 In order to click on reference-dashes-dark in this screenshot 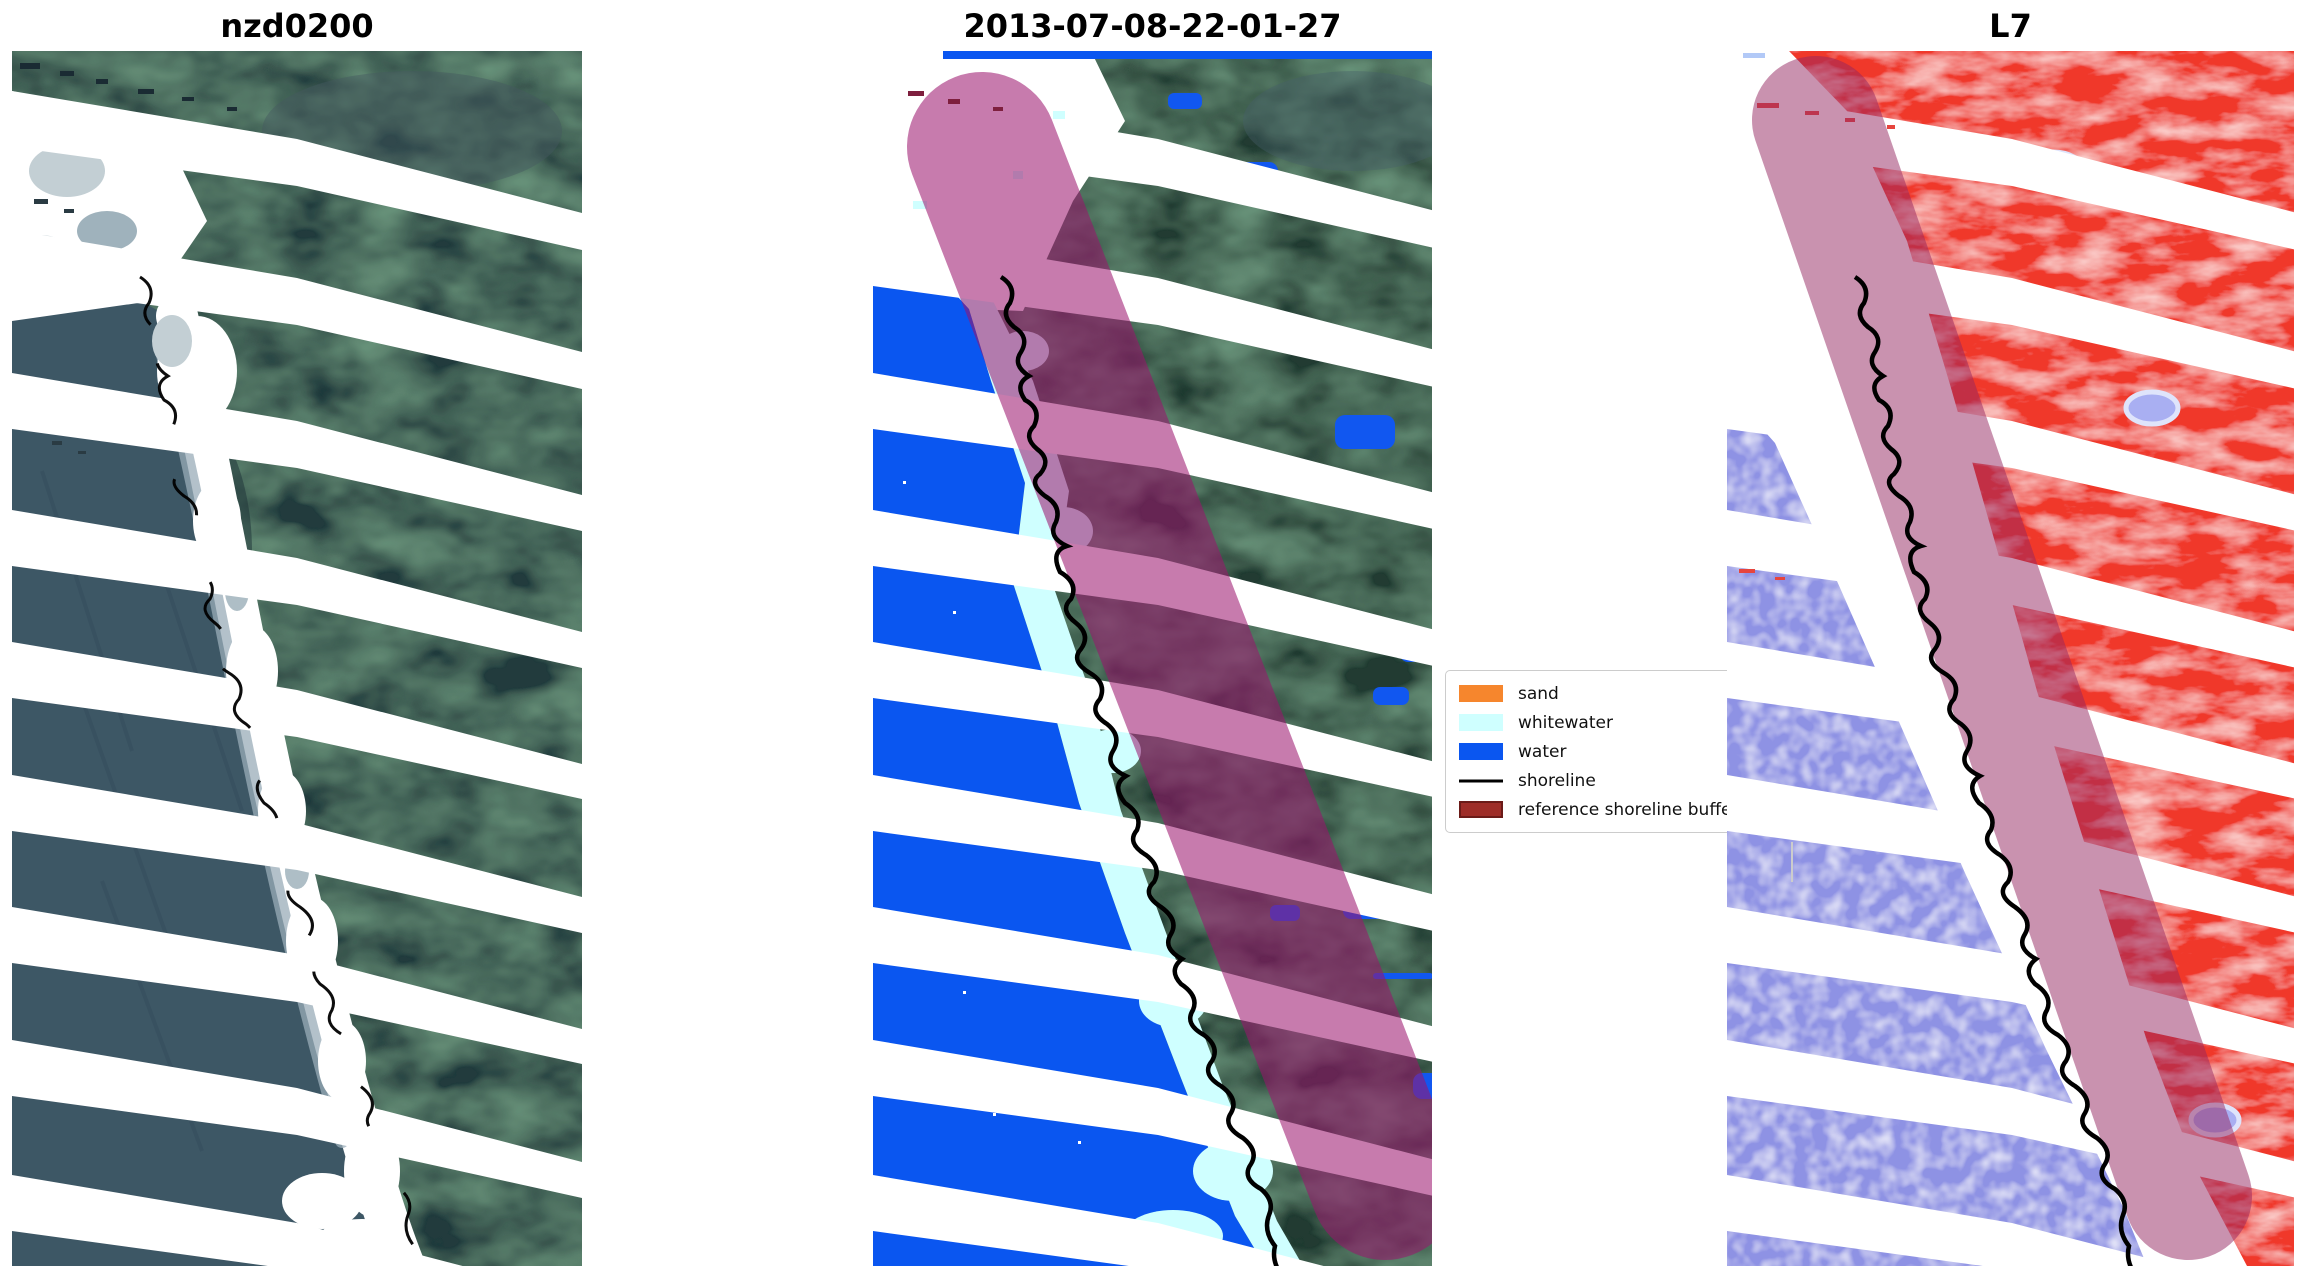, I will do `click(955, 101)`.